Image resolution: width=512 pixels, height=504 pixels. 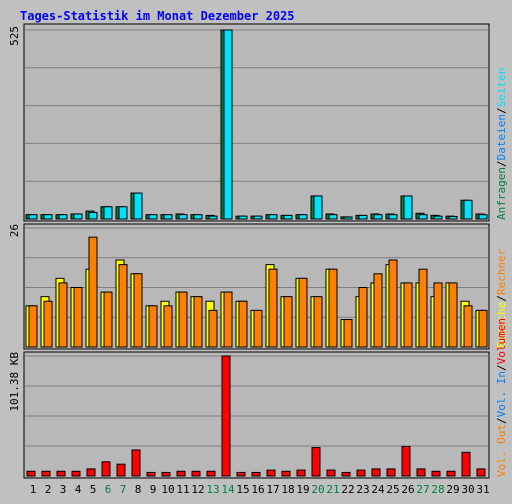 I want to click on x-tick-label: 11, so click(x=182, y=489).